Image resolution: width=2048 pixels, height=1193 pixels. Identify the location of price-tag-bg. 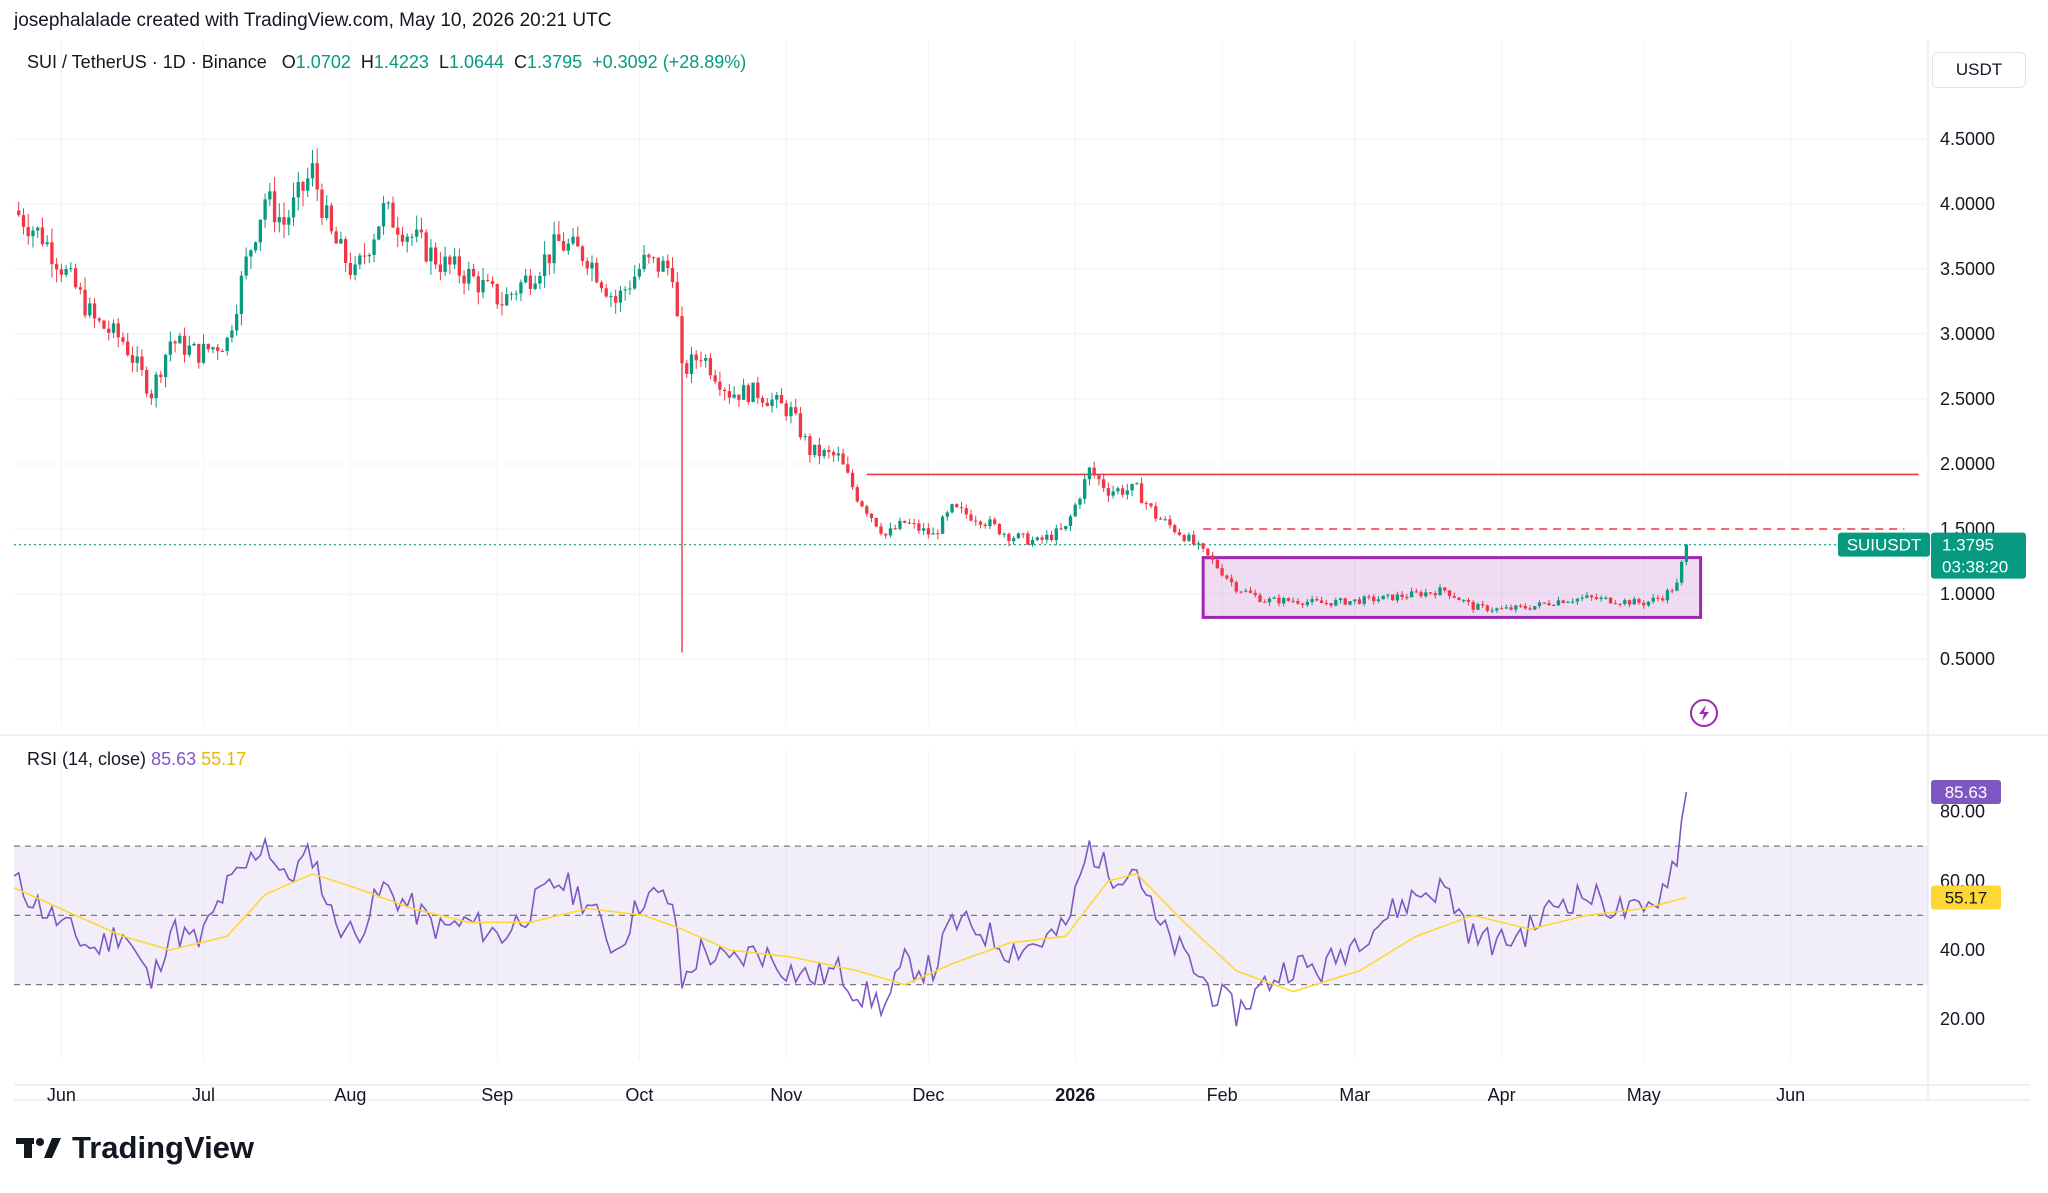
(1978, 555).